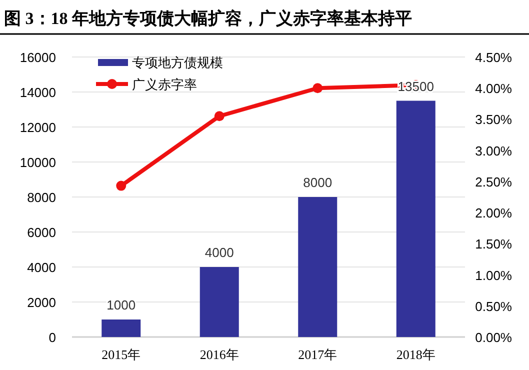 This screenshot has height=370, width=529. What do you see at coordinates (493, 182) in the screenshot?
I see `y2-tick-label: 2.50%` at bounding box center [493, 182].